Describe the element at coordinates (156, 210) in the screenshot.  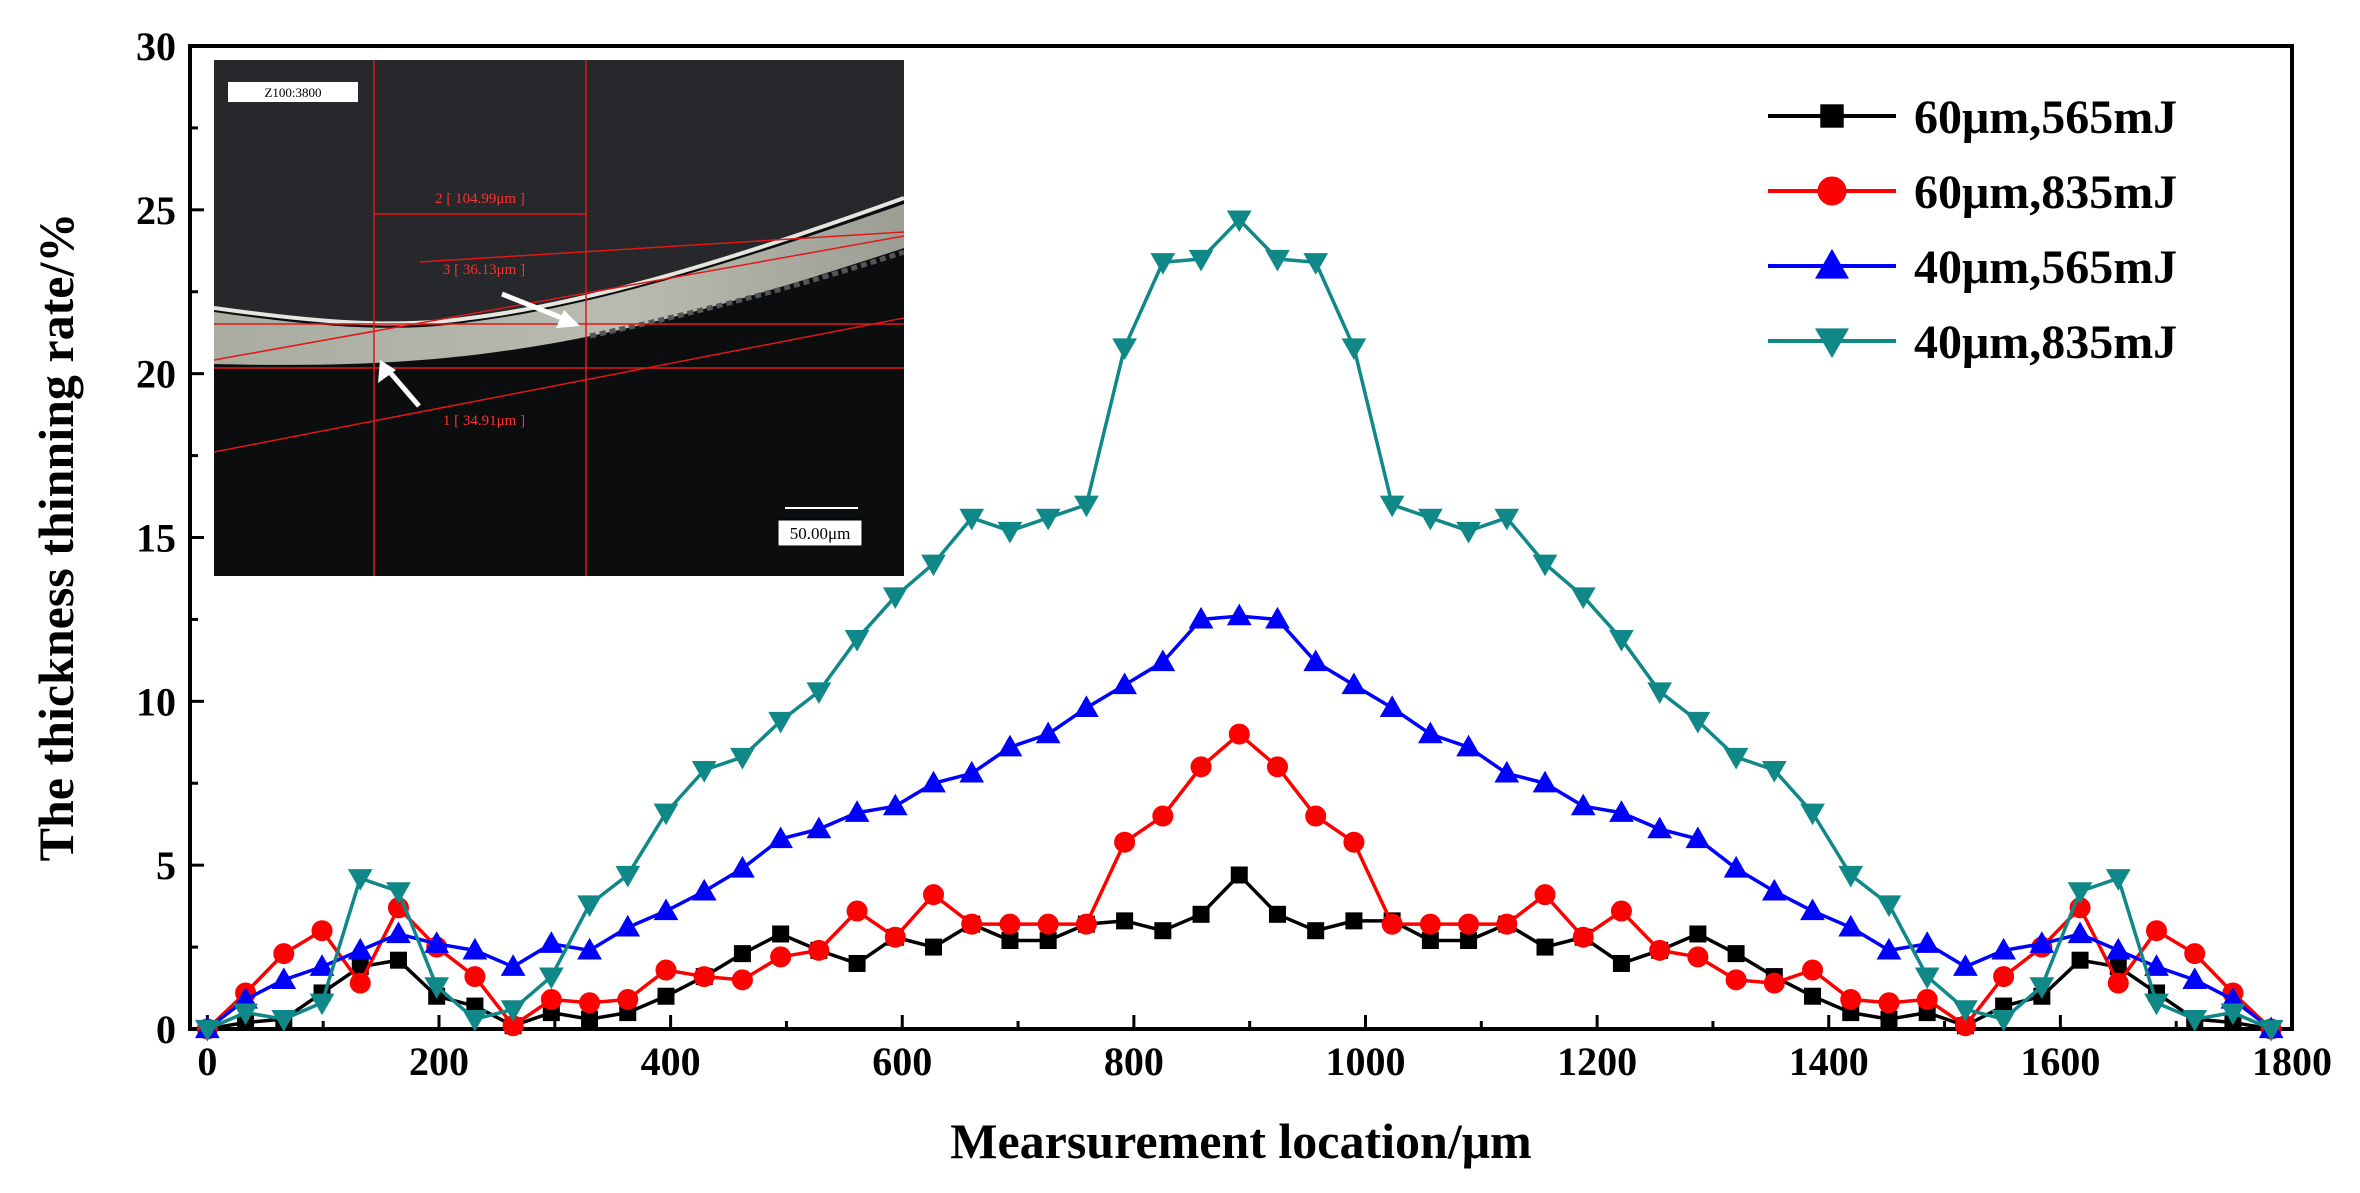
I see `y-tick-label: 25` at that location.